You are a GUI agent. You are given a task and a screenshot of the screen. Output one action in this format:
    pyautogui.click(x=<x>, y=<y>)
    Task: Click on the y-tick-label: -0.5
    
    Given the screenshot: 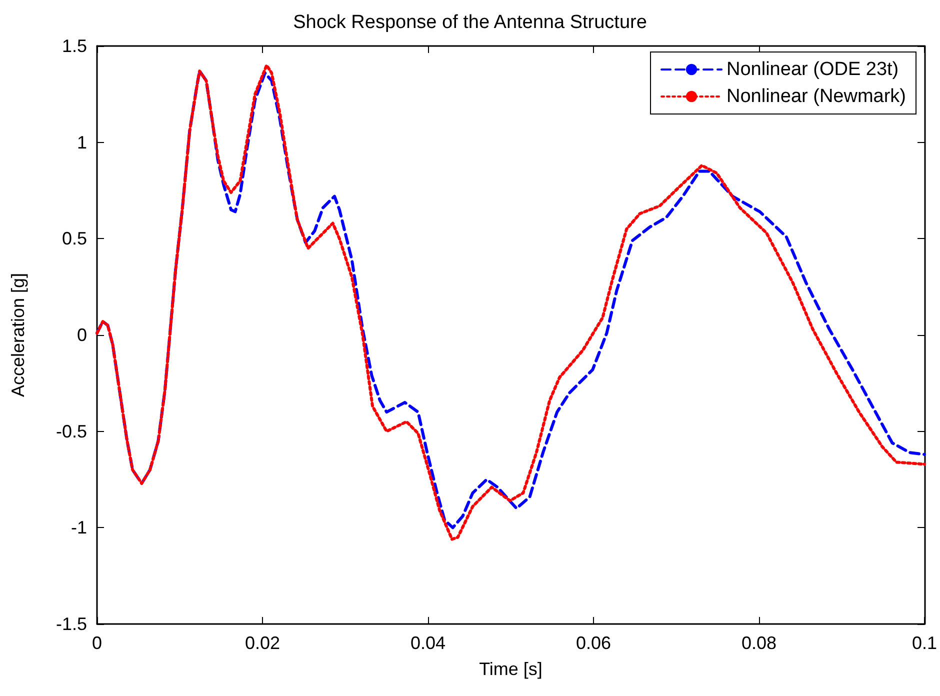 What is the action you would take?
    pyautogui.click(x=71, y=431)
    